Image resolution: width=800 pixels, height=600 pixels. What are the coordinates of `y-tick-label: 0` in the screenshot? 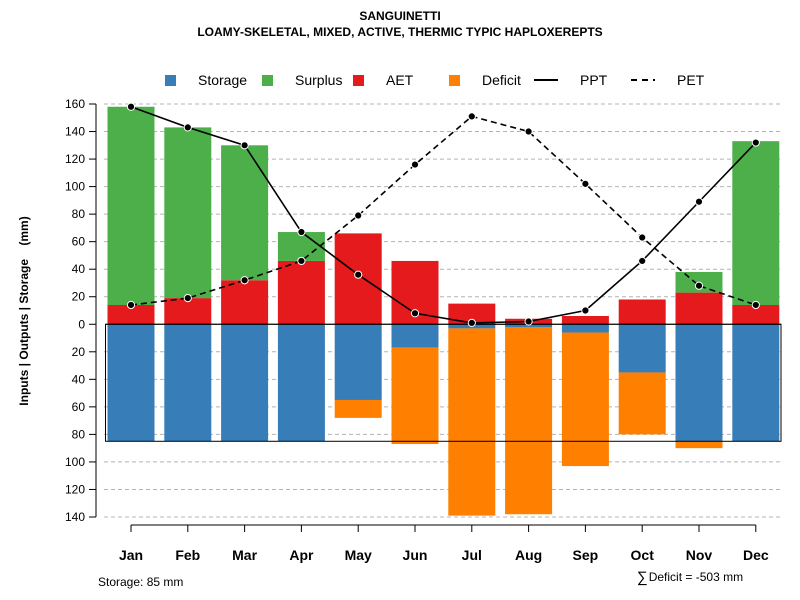 It's located at (81, 324).